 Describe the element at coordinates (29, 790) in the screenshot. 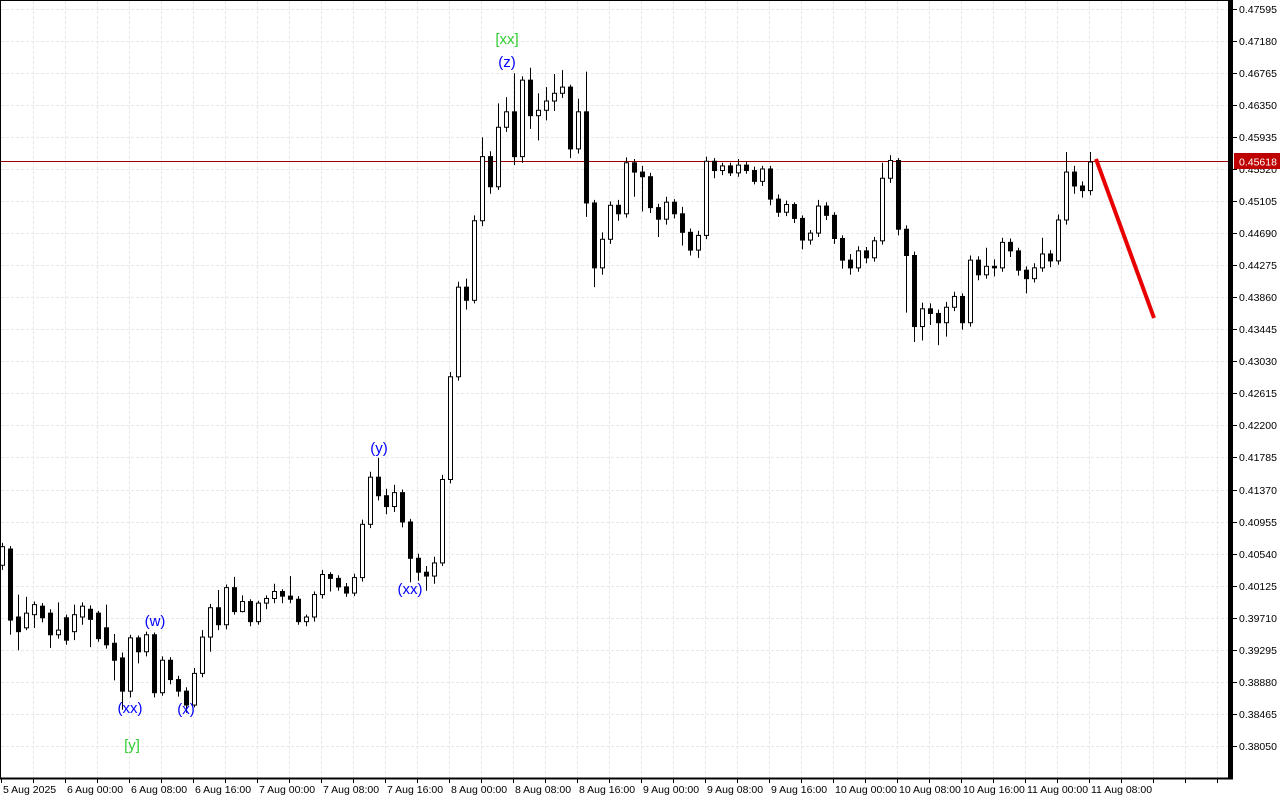

I see `time-axis-label: 5 Aug 2025` at that location.